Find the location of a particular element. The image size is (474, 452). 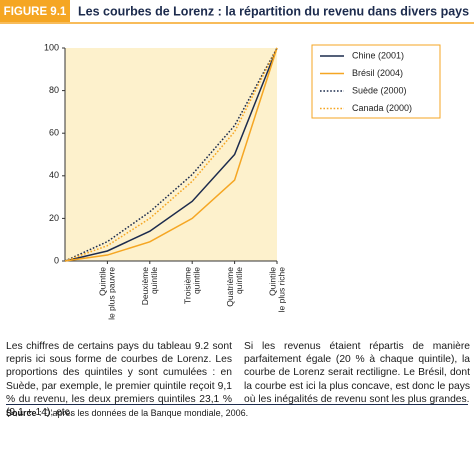

source-label: Source is located at coordinates (21, 413).